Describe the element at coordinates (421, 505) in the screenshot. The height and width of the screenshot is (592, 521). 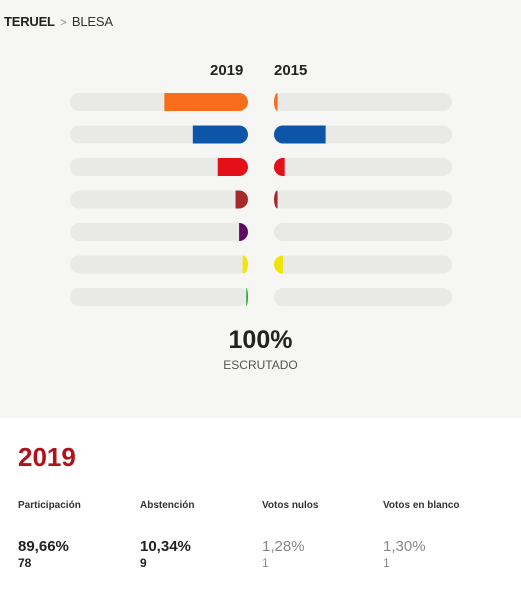
I see `blanco-label: Votos en blanco` at that location.